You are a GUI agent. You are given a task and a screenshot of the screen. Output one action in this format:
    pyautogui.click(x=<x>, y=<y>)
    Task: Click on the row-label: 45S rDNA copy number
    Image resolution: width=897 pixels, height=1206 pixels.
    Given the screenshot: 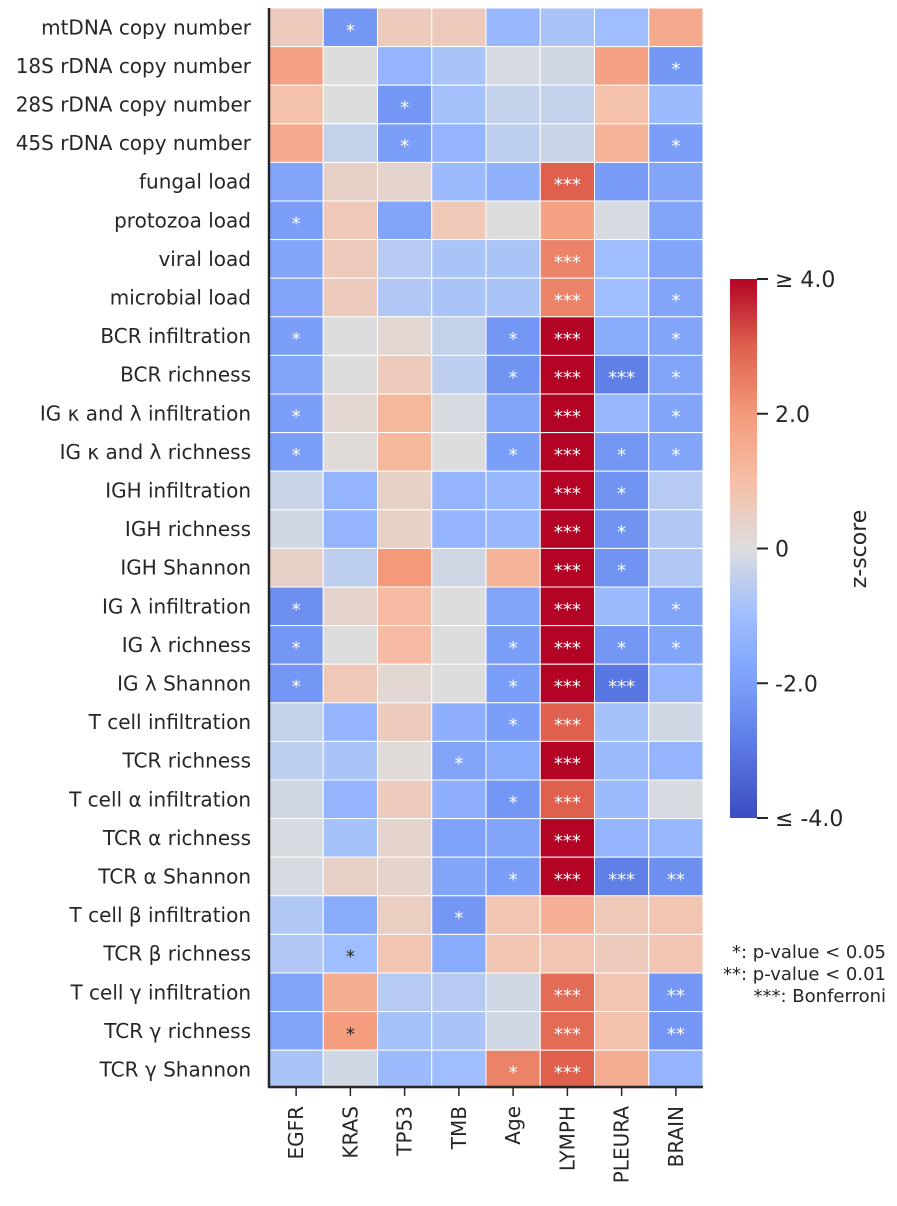 What is the action you would take?
    pyautogui.click(x=134, y=143)
    